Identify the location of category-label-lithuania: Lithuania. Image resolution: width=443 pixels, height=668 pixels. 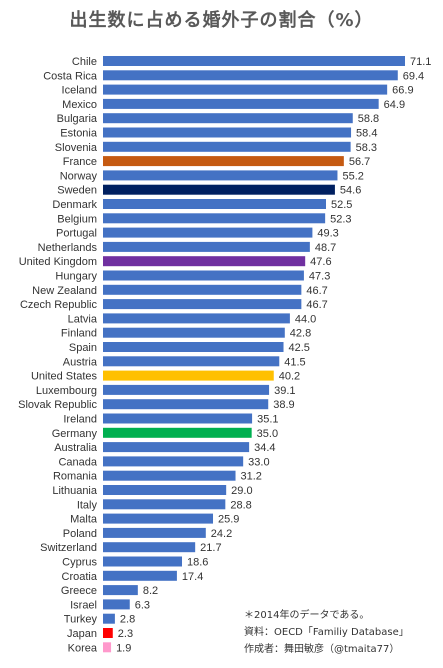
(75, 491).